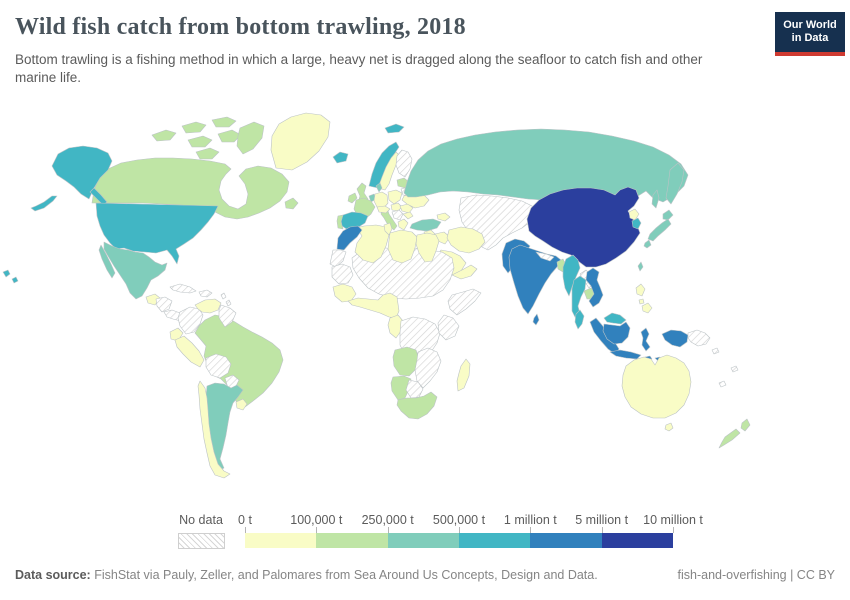 The width and height of the screenshot is (850, 600). Describe the element at coordinates (644, 298) in the screenshot. I see `country-philippines` at that location.